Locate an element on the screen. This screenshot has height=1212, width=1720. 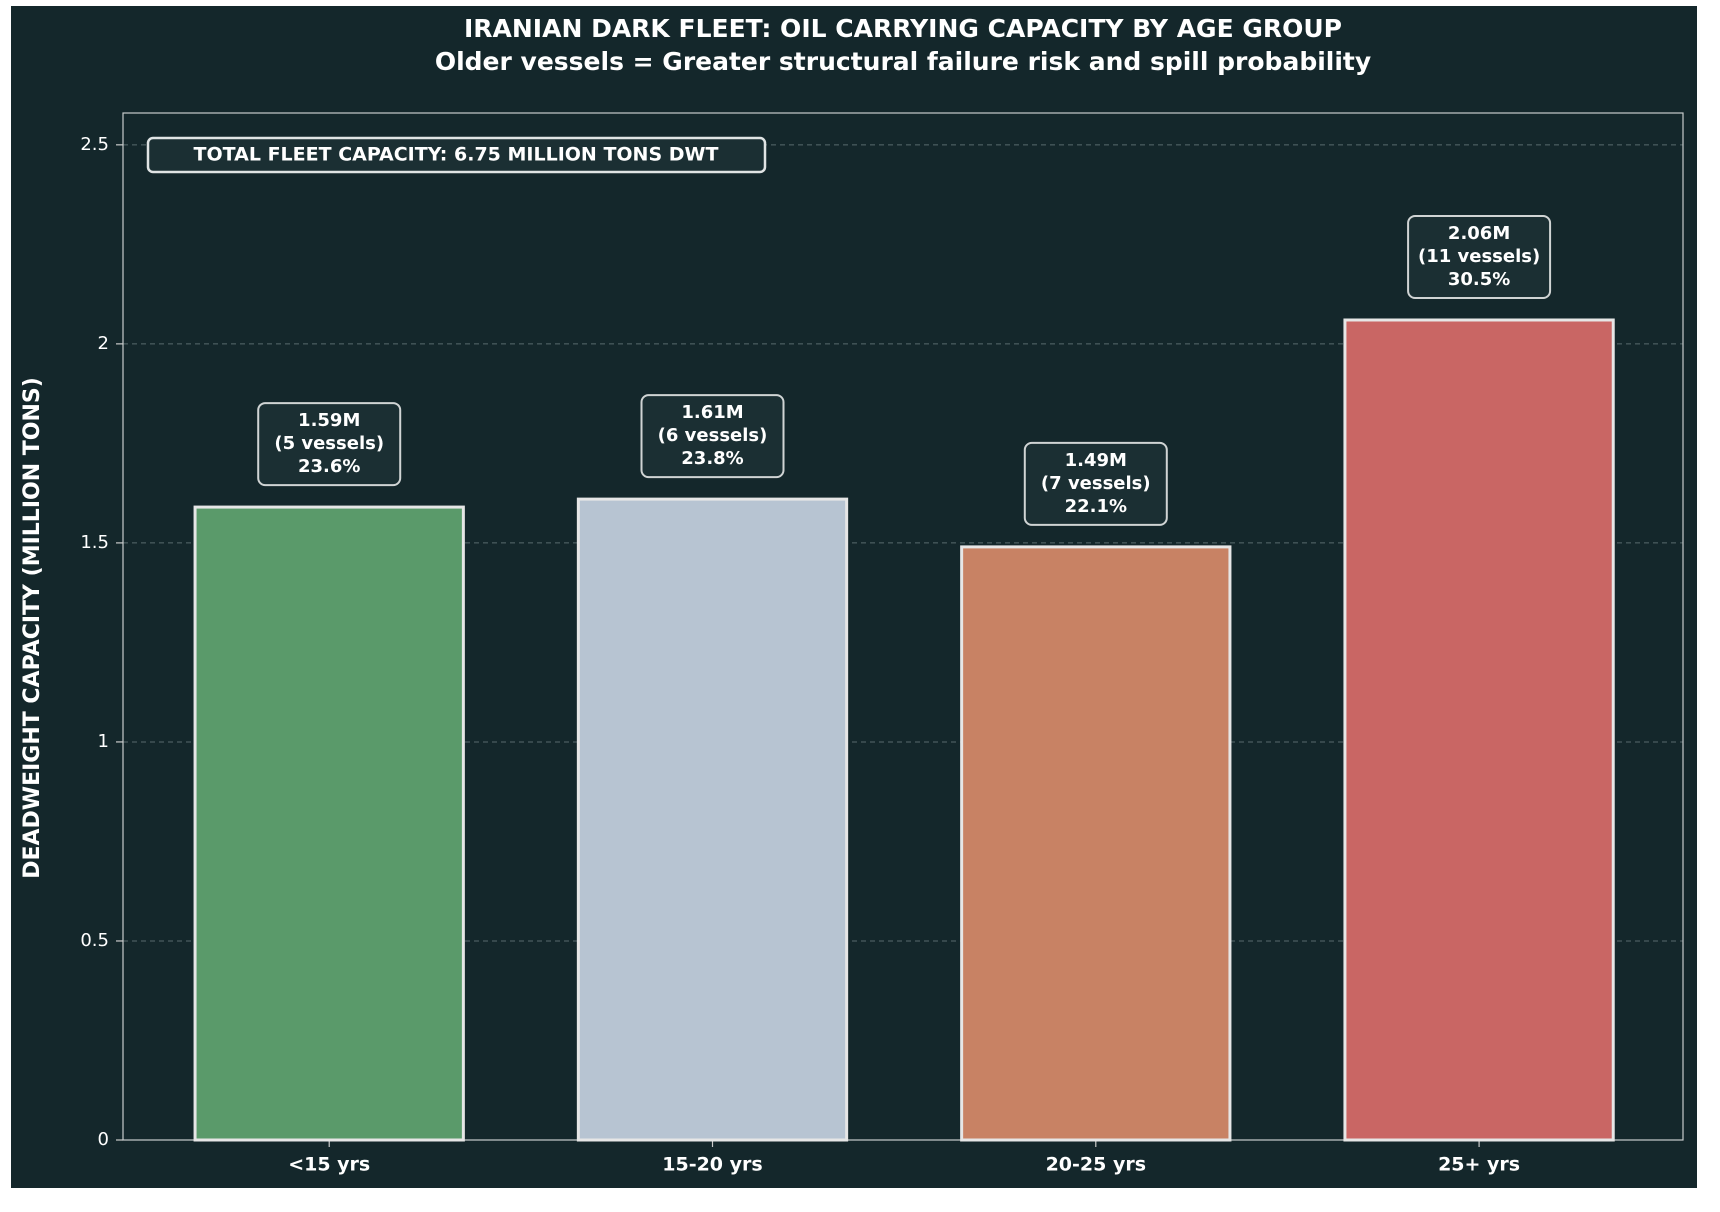
vessel-label: (6 vessels) is located at coordinates (713, 435).